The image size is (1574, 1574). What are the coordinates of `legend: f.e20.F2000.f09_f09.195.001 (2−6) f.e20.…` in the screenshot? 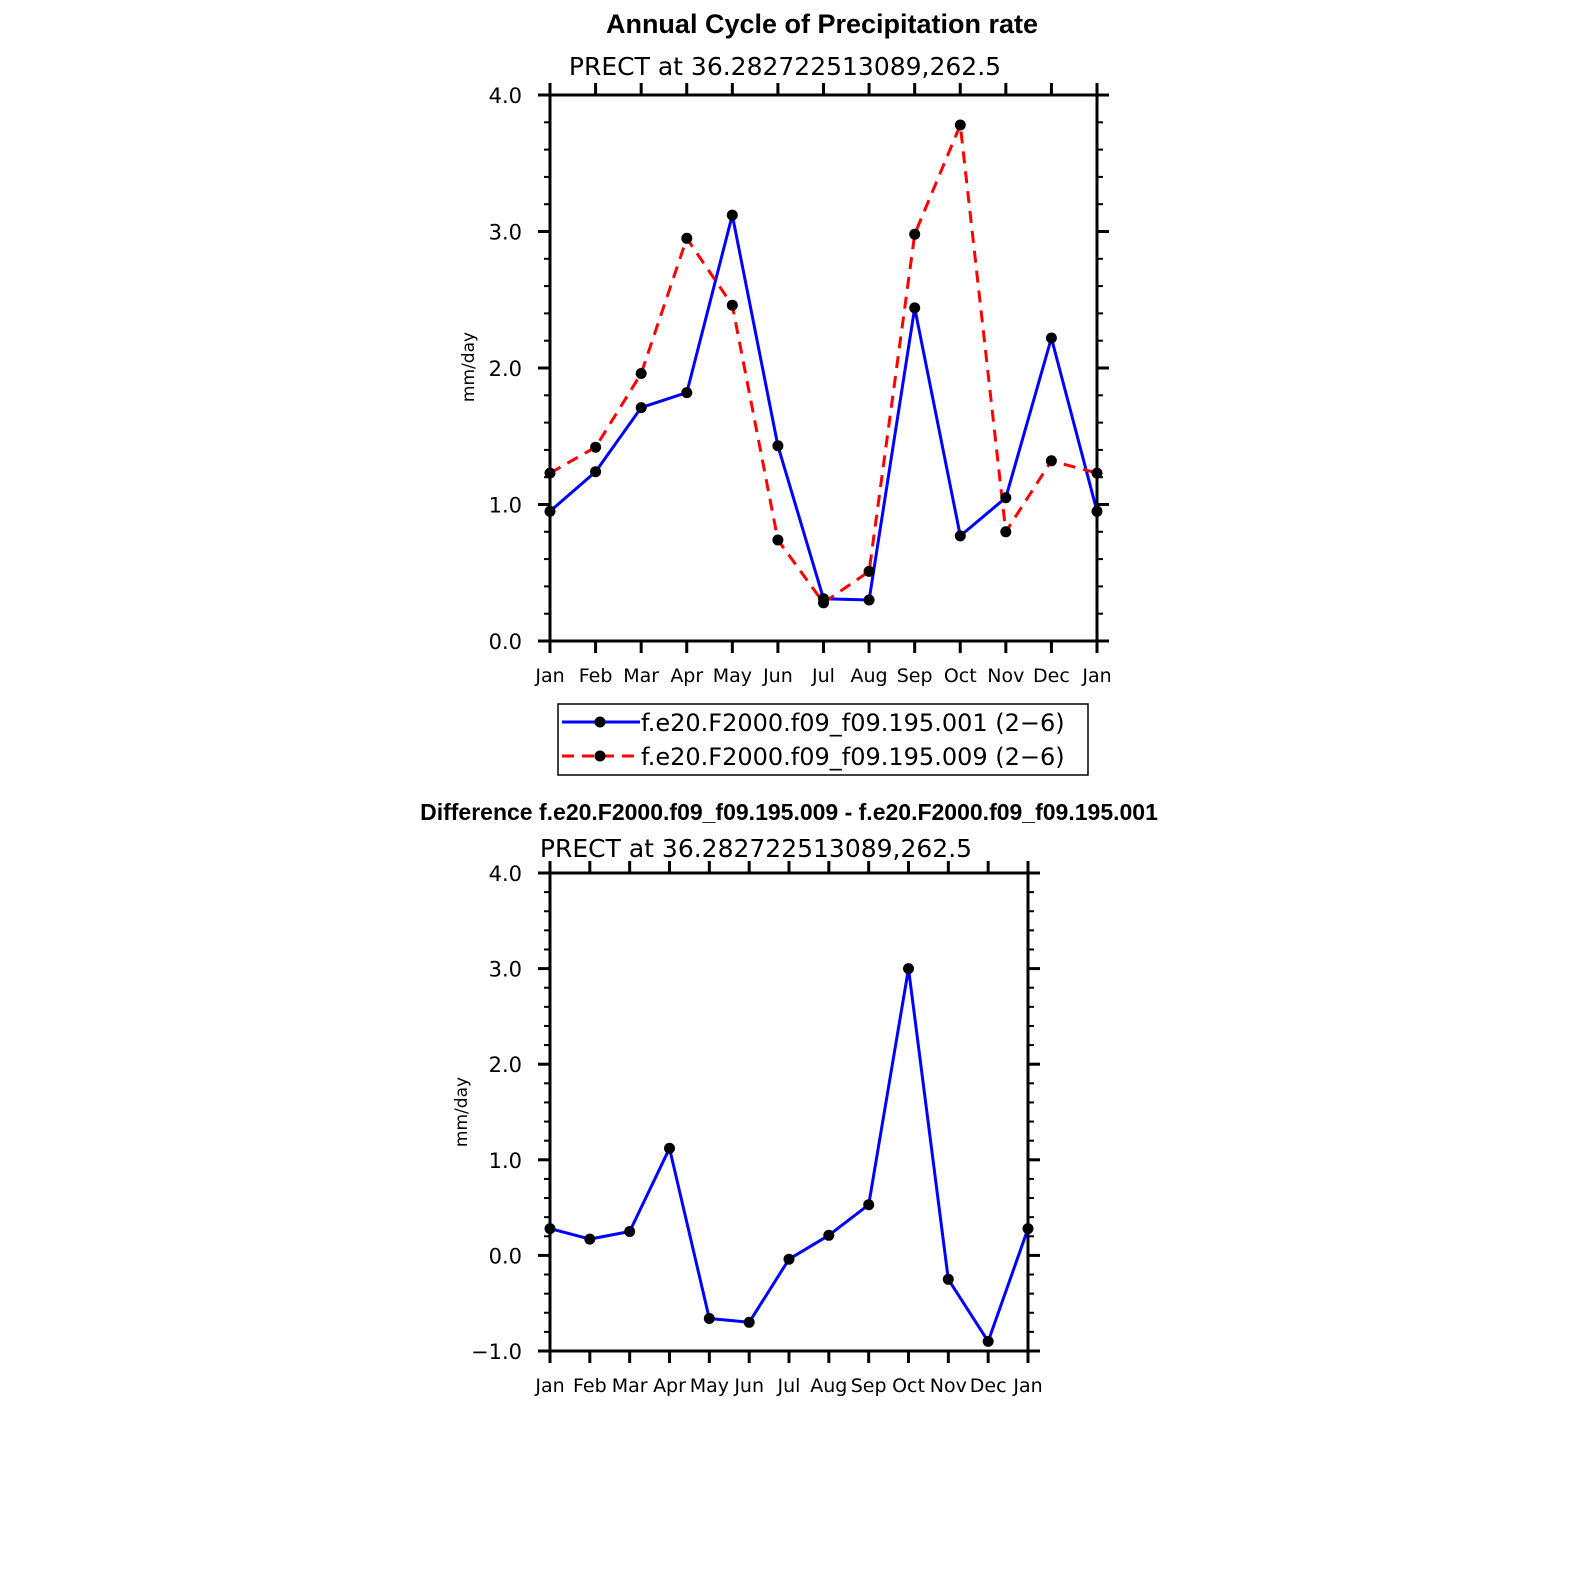 It's located at (823, 739).